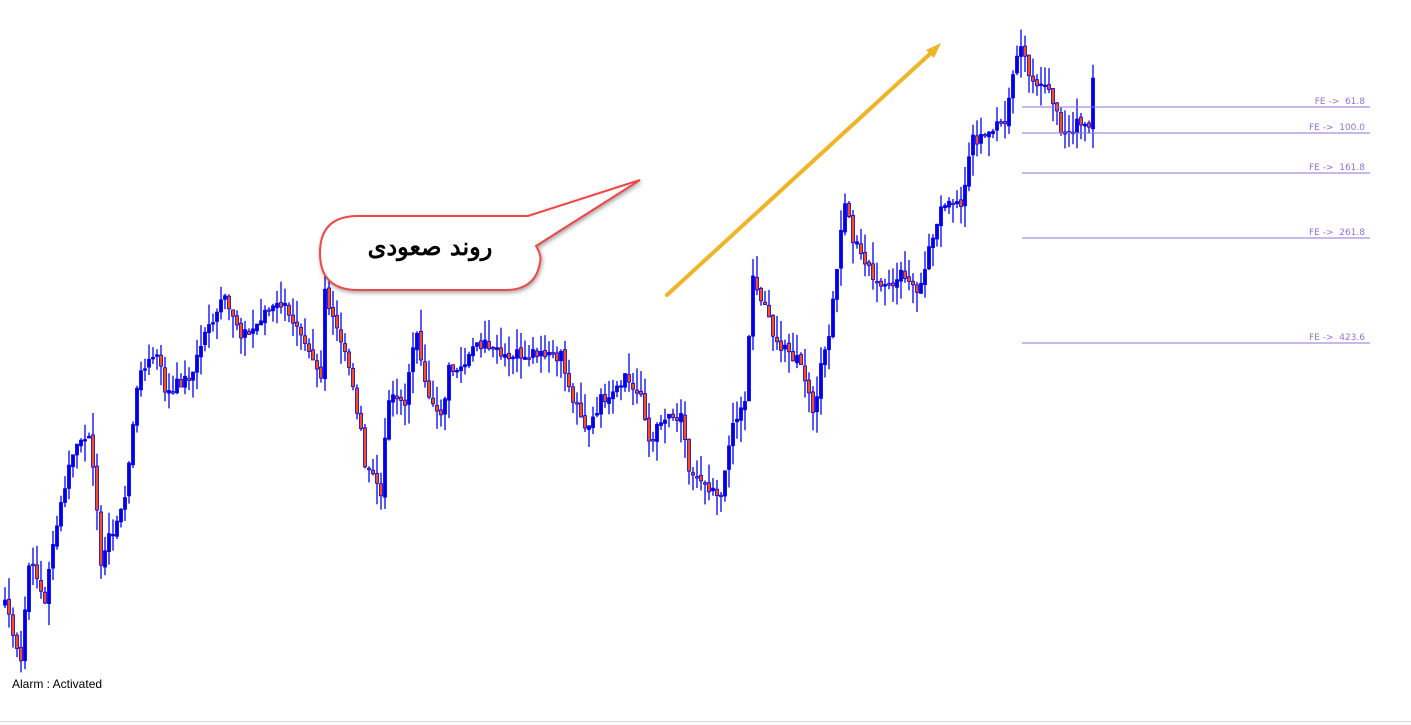  I want to click on alarm-status: Alarm : Activated, so click(57, 684).